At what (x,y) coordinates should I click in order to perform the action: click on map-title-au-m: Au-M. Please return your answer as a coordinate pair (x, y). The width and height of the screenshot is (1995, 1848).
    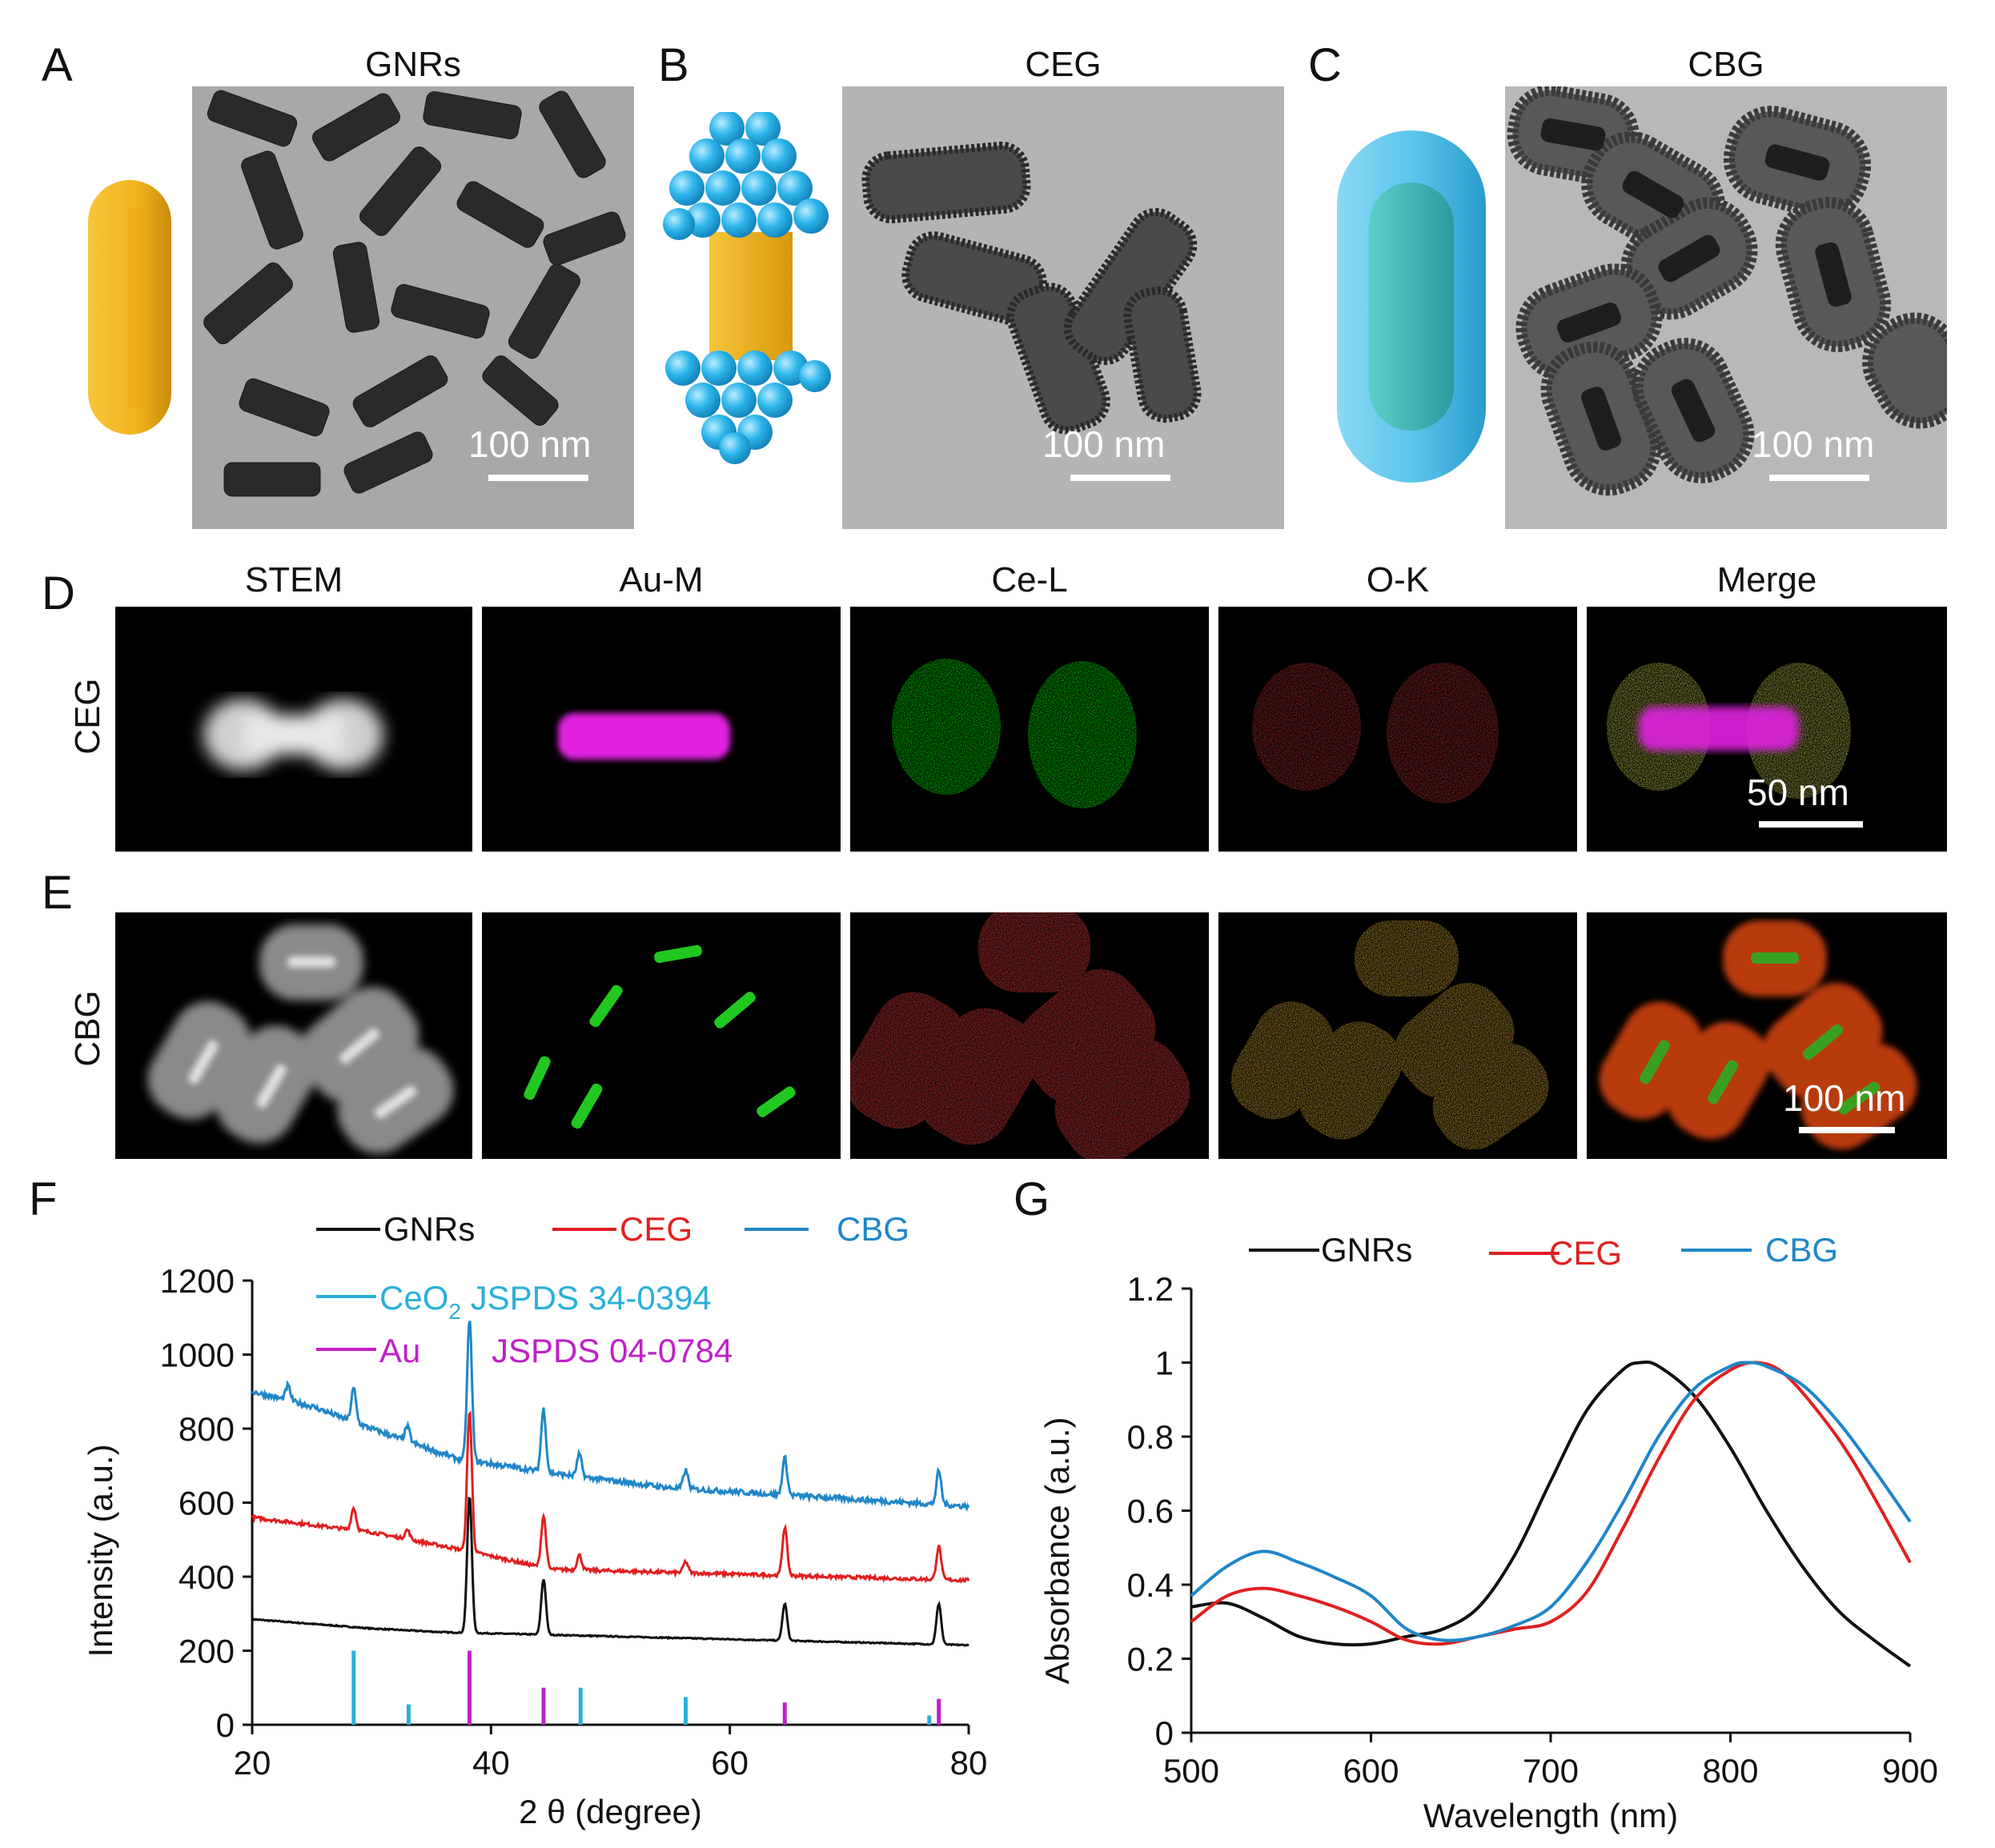
    Looking at the image, I should click on (661, 579).